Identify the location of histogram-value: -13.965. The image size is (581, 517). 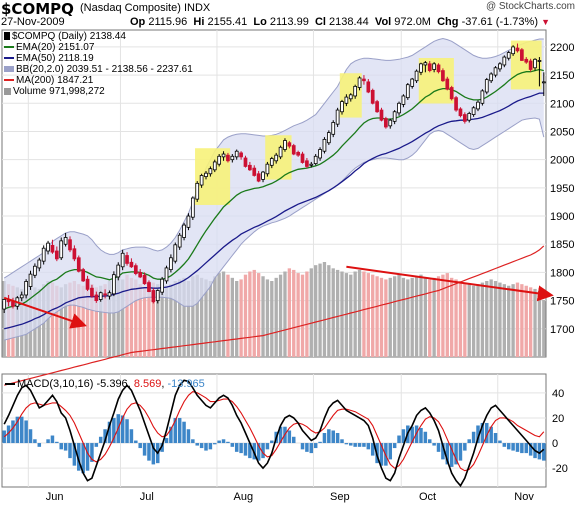
(186, 384).